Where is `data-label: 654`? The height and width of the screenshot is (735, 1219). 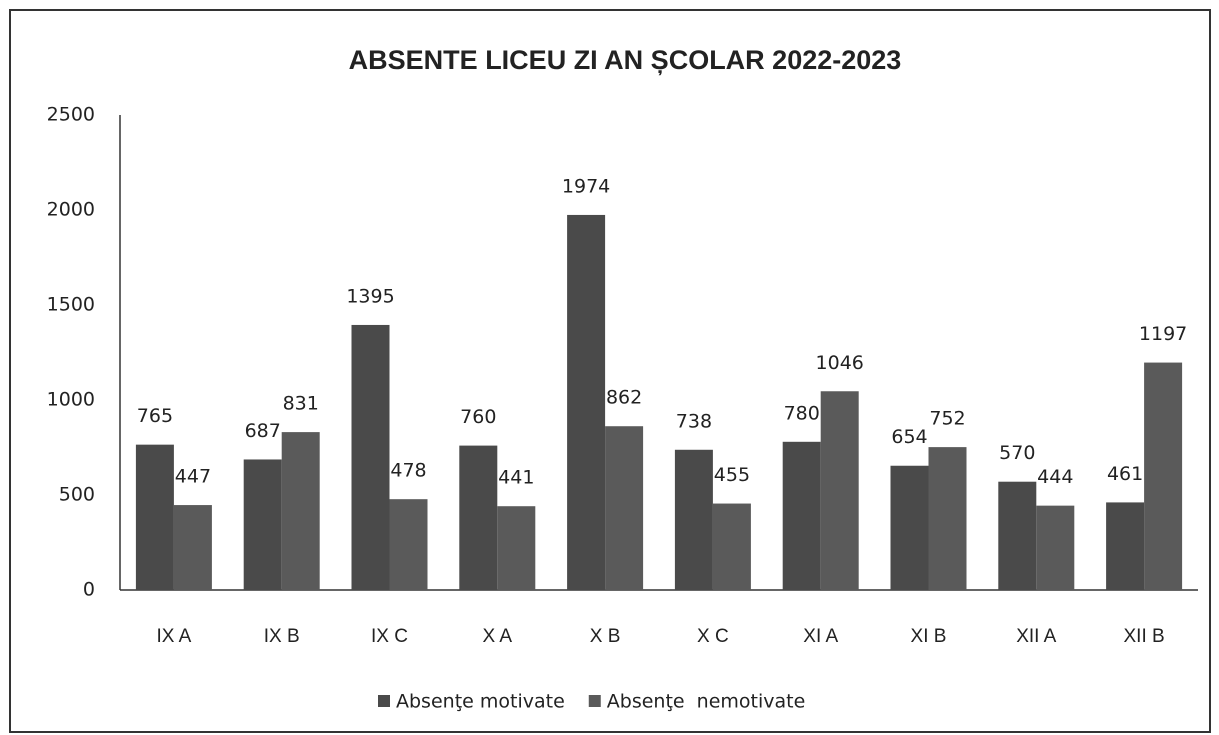 data-label: 654 is located at coordinates (909, 437).